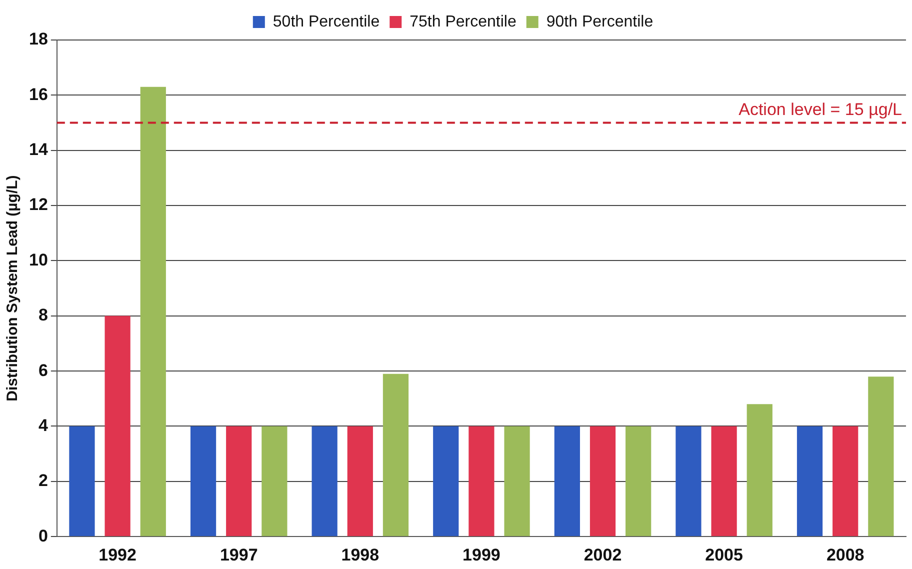 The width and height of the screenshot is (912, 569). I want to click on y-tick-label: 8, so click(43, 315).